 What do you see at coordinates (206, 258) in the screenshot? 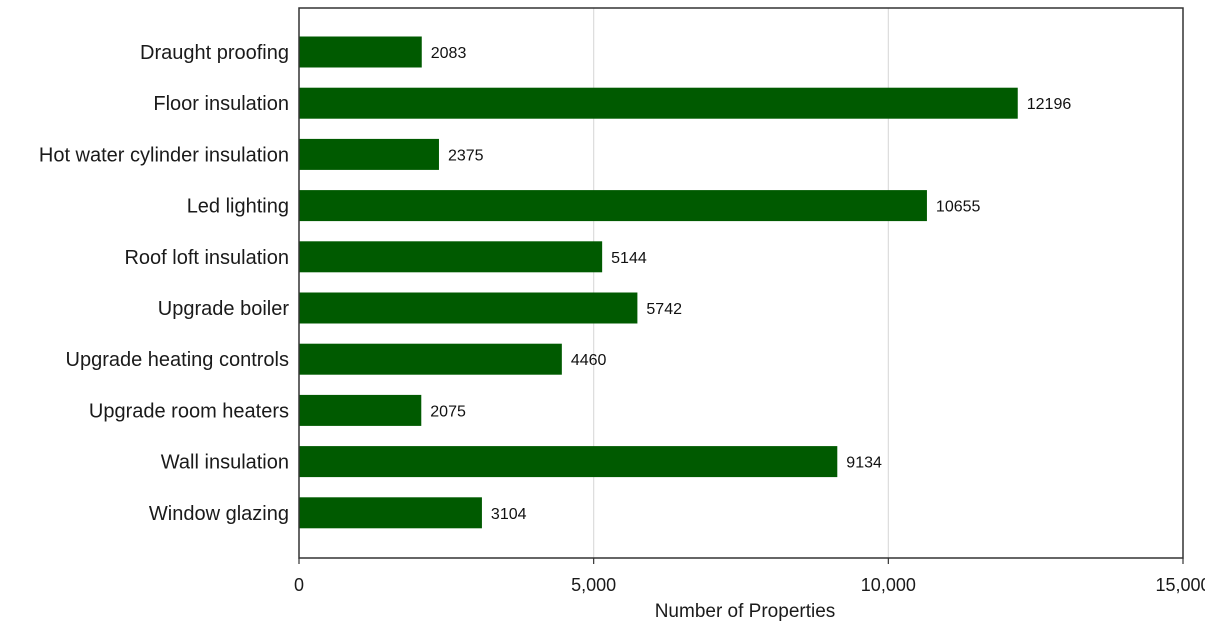
I see `category-label: Roof loft insulation` at bounding box center [206, 258].